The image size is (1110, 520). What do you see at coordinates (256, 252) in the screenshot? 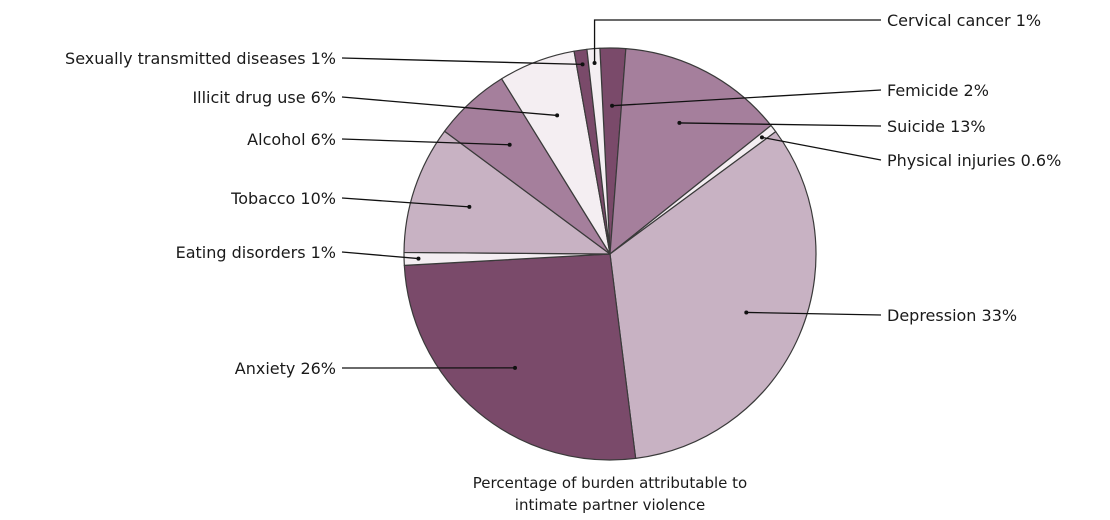
I see `slice-label-eating-disorders: Eating disorders 1%` at bounding box center [256, 252].